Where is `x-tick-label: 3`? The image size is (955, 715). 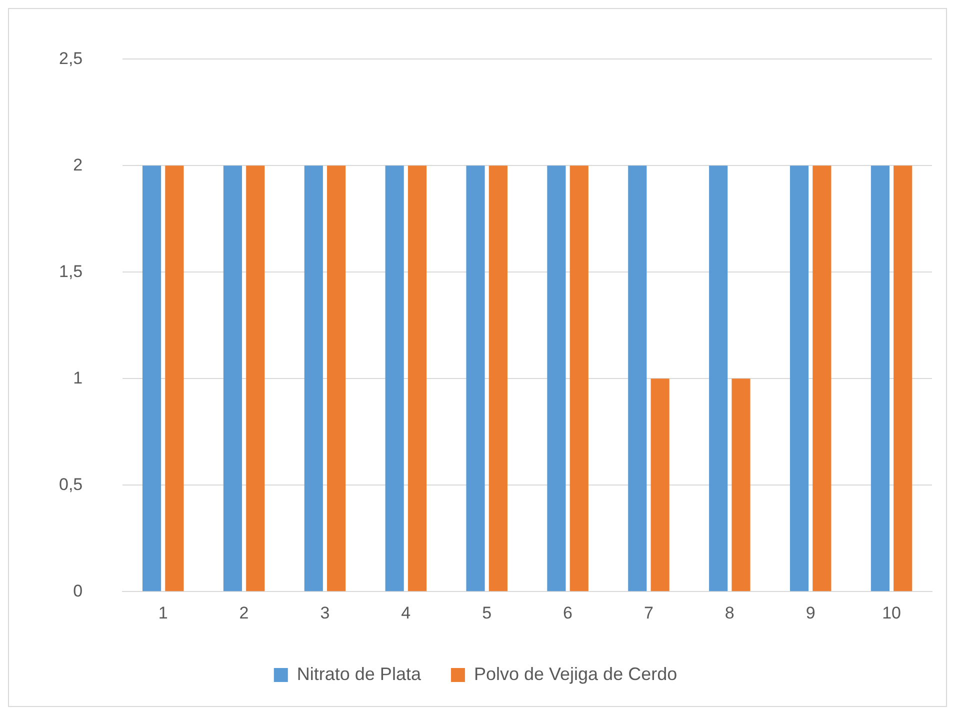 x-tick-label: 3 is located at coordinates (325, 612).